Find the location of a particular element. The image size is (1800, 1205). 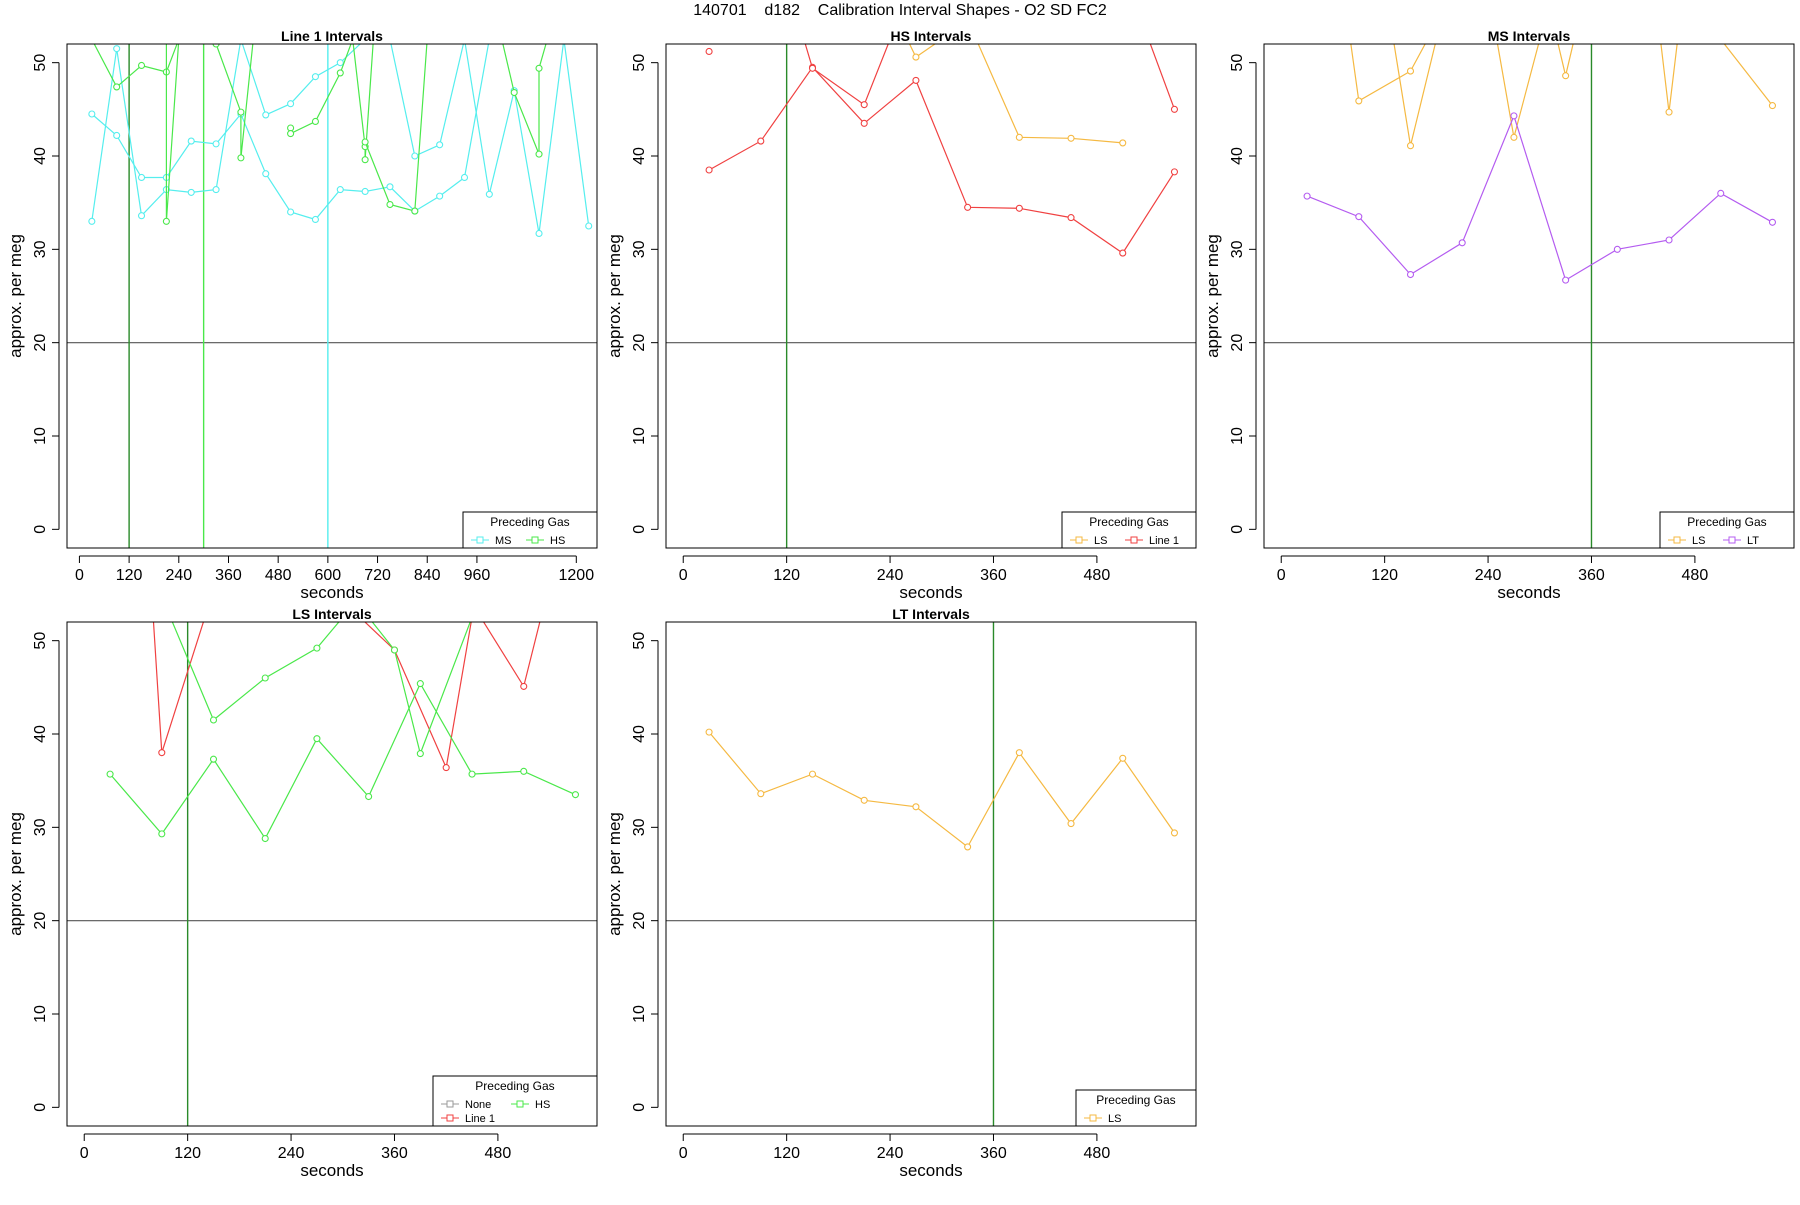

x-tick-label: 240 is located at coordinates (890, 575).